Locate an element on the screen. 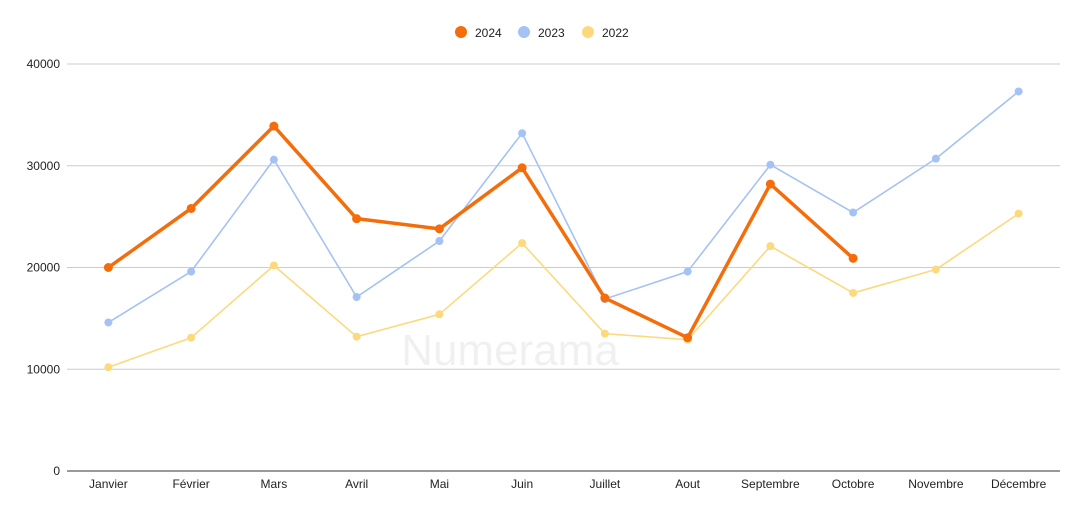  legend-item-2022: 2022 is located at coordinates (605, 33).